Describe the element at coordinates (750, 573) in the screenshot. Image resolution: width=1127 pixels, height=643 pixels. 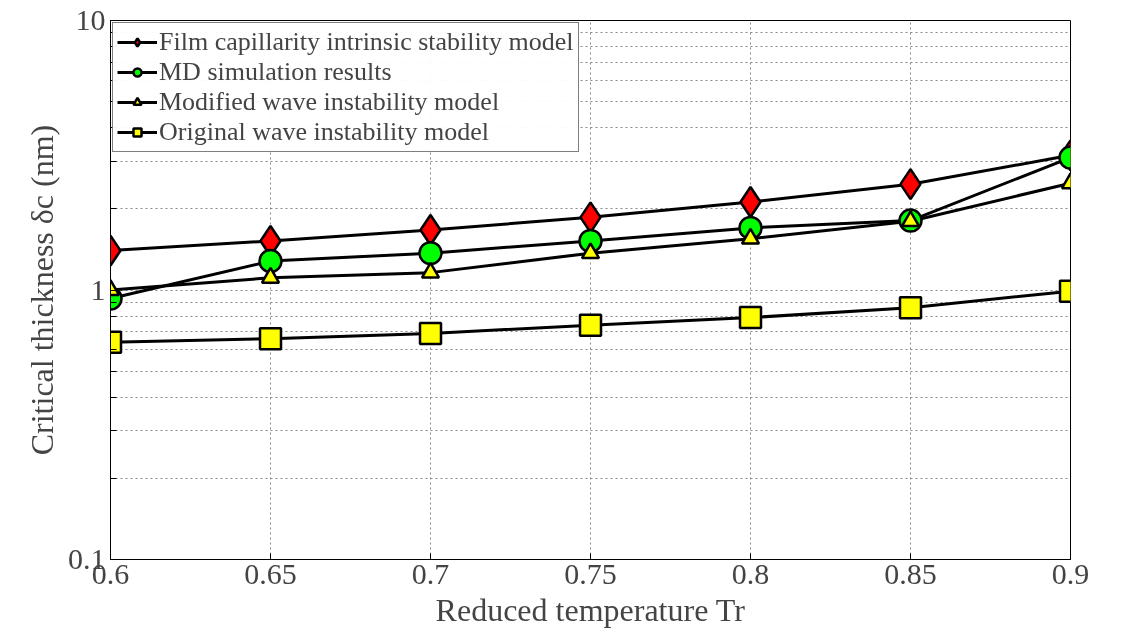
I see `x-tick-label: 0.8` at that location.